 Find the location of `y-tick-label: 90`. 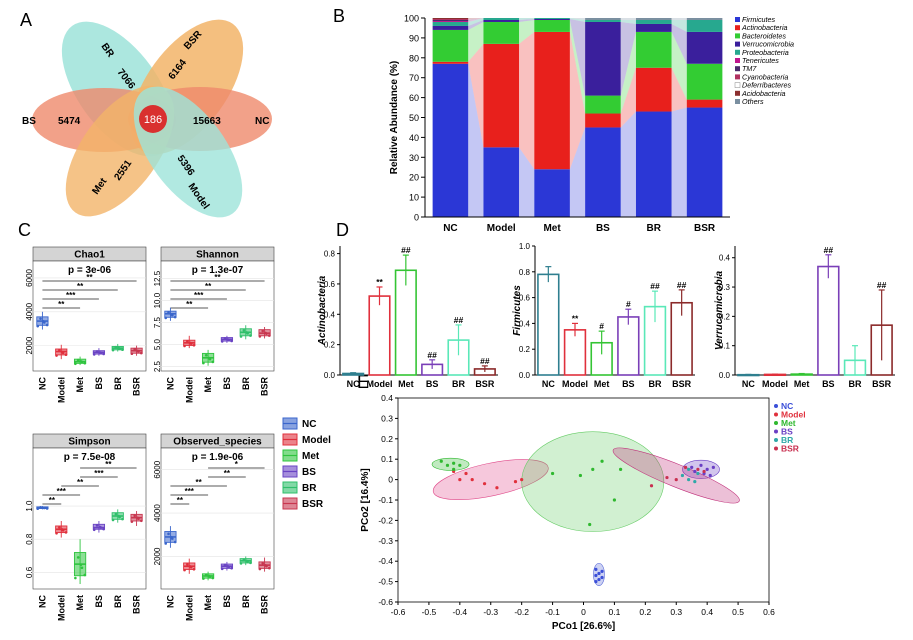

y-tick-label: 90 is located at coordinates (414, 38).